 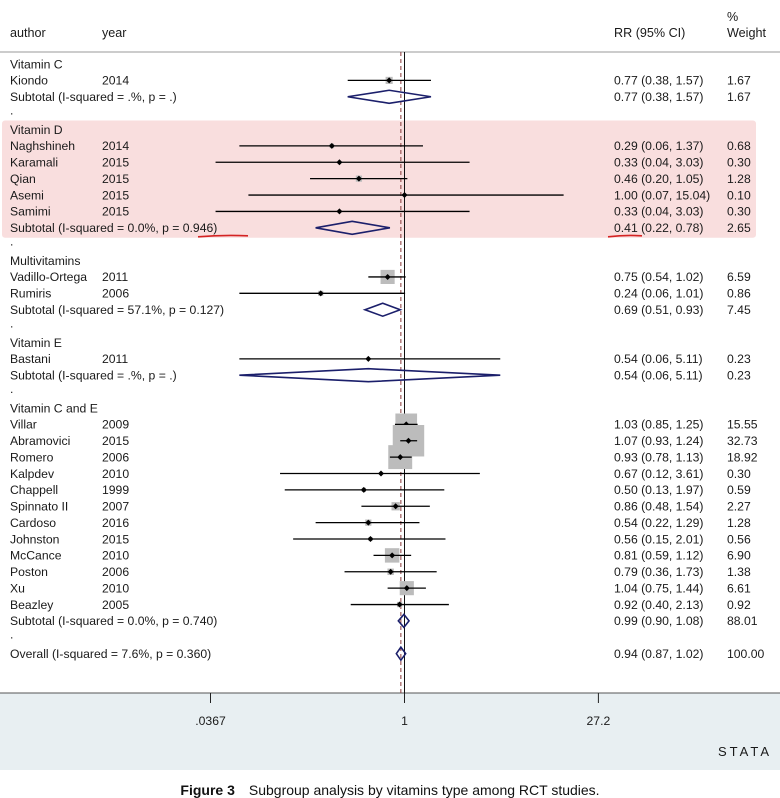 What do you see at coordinates (207, 790) in the screenshot?
I see `caption-label: Figure 3` at bounding box center [207, 790].